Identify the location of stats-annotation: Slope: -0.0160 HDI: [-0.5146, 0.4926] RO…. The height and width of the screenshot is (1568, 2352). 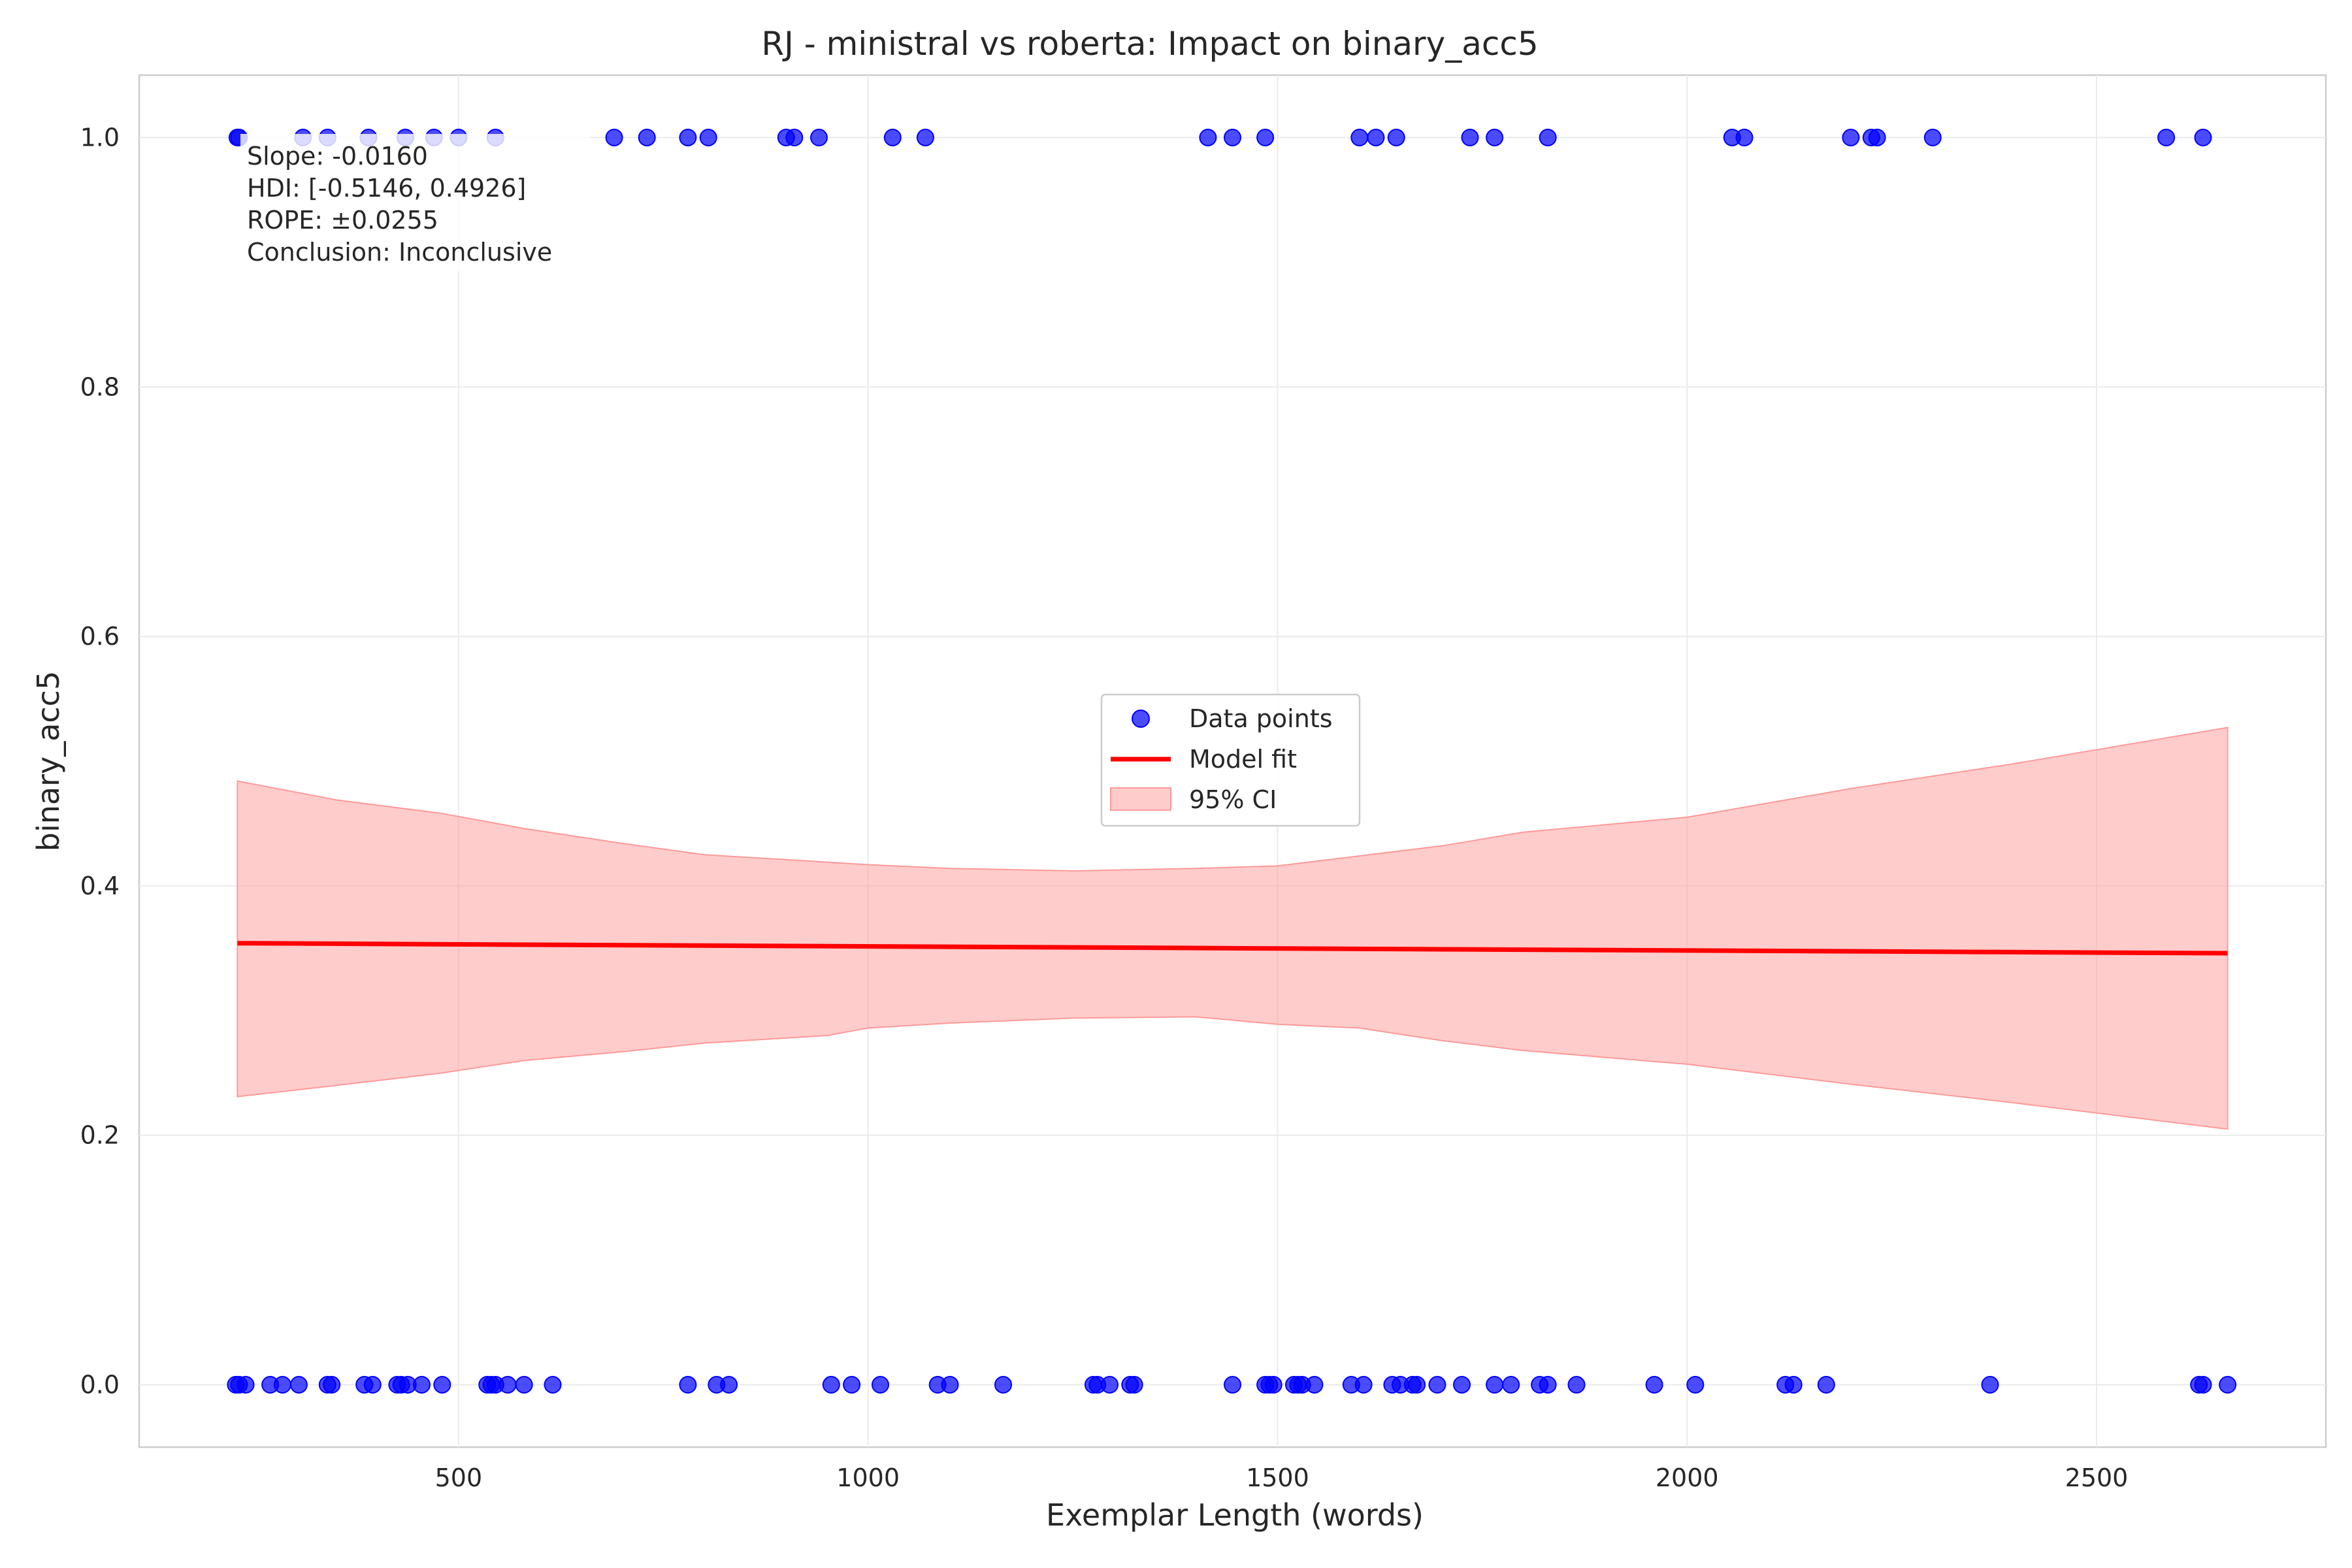
(415, 202).